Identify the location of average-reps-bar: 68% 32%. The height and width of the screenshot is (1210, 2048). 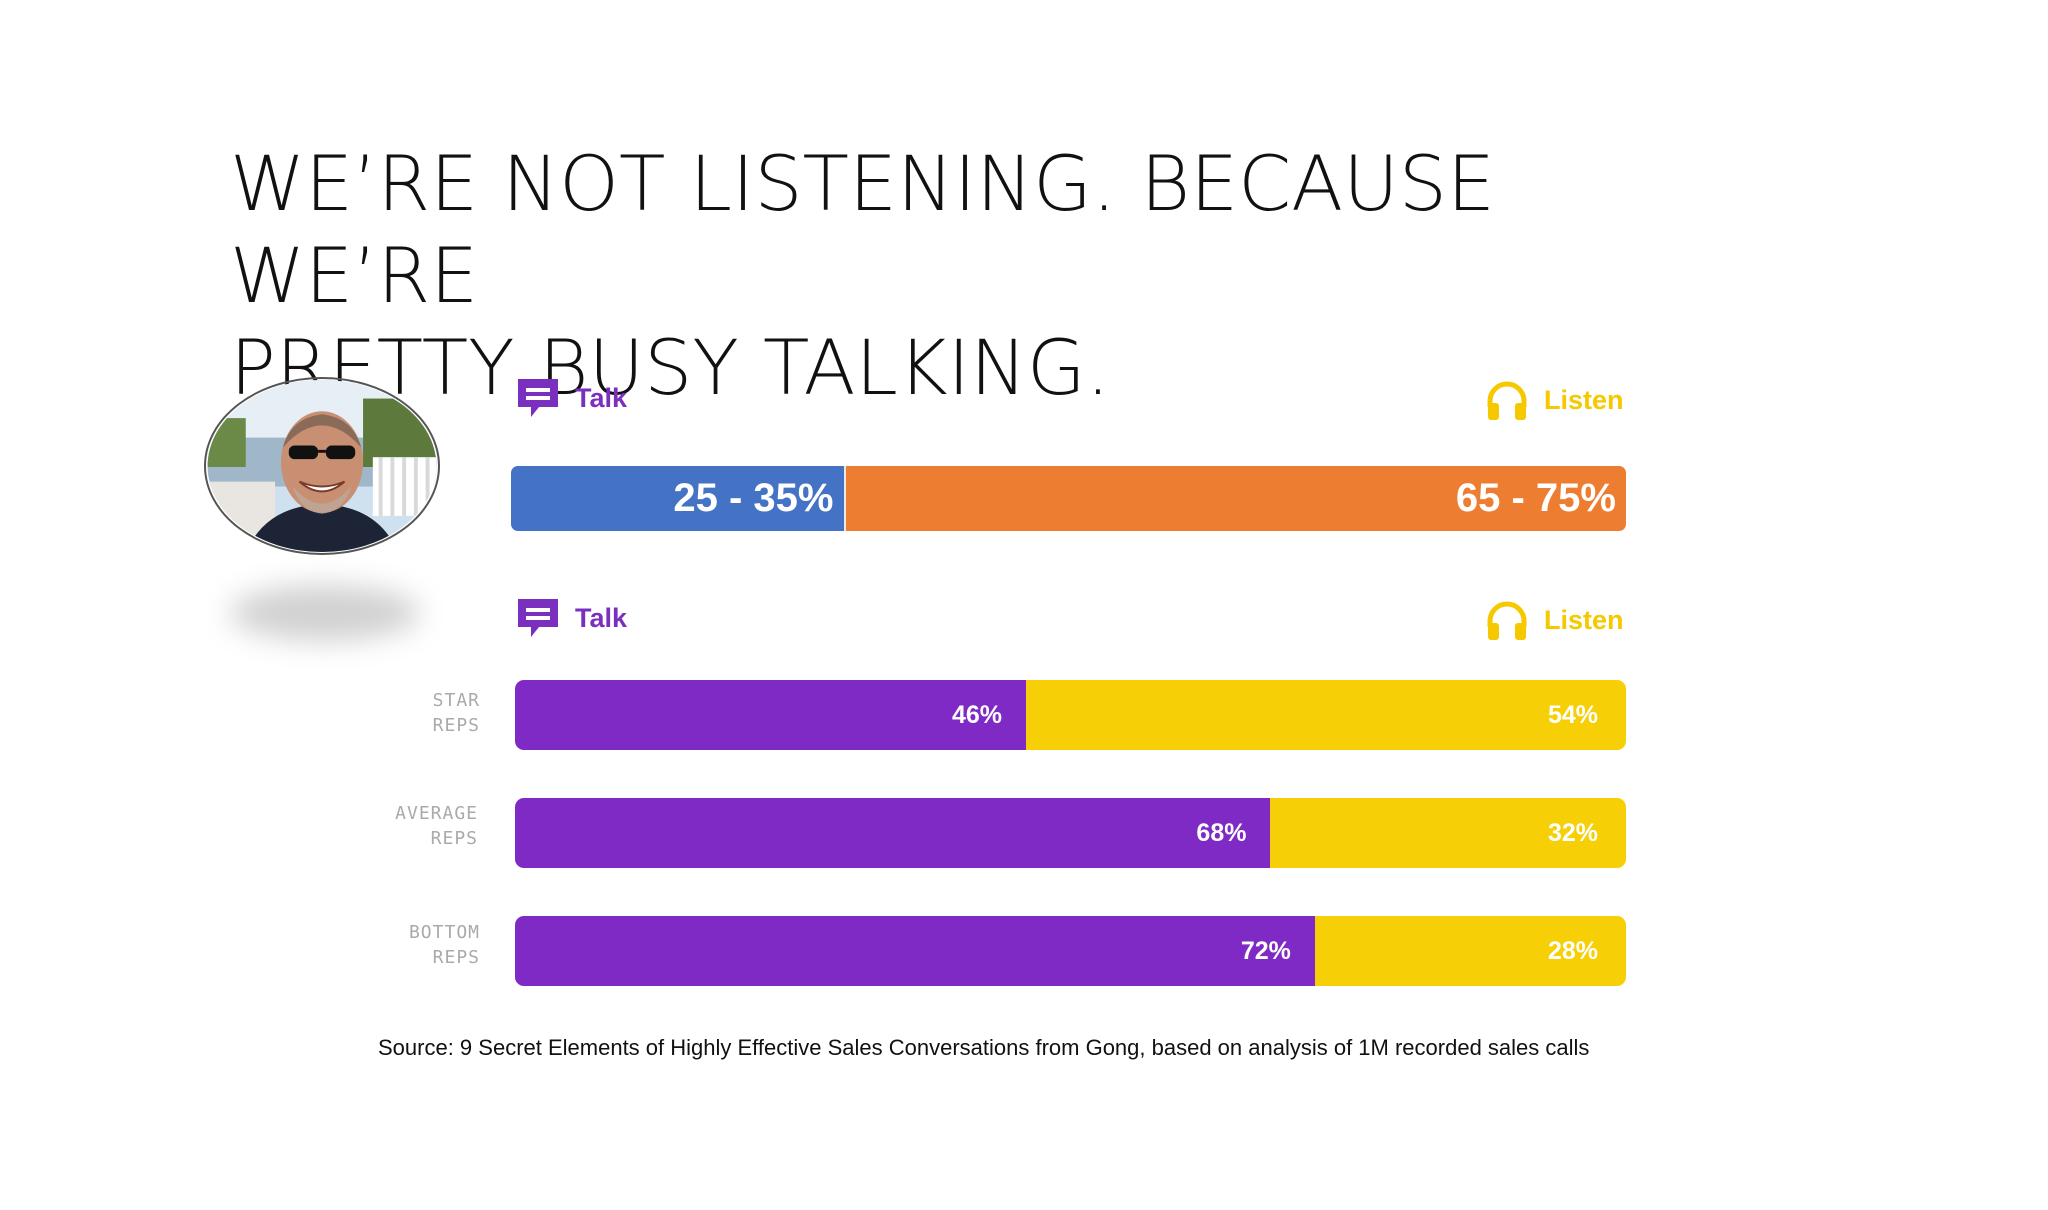
(1070, 833).